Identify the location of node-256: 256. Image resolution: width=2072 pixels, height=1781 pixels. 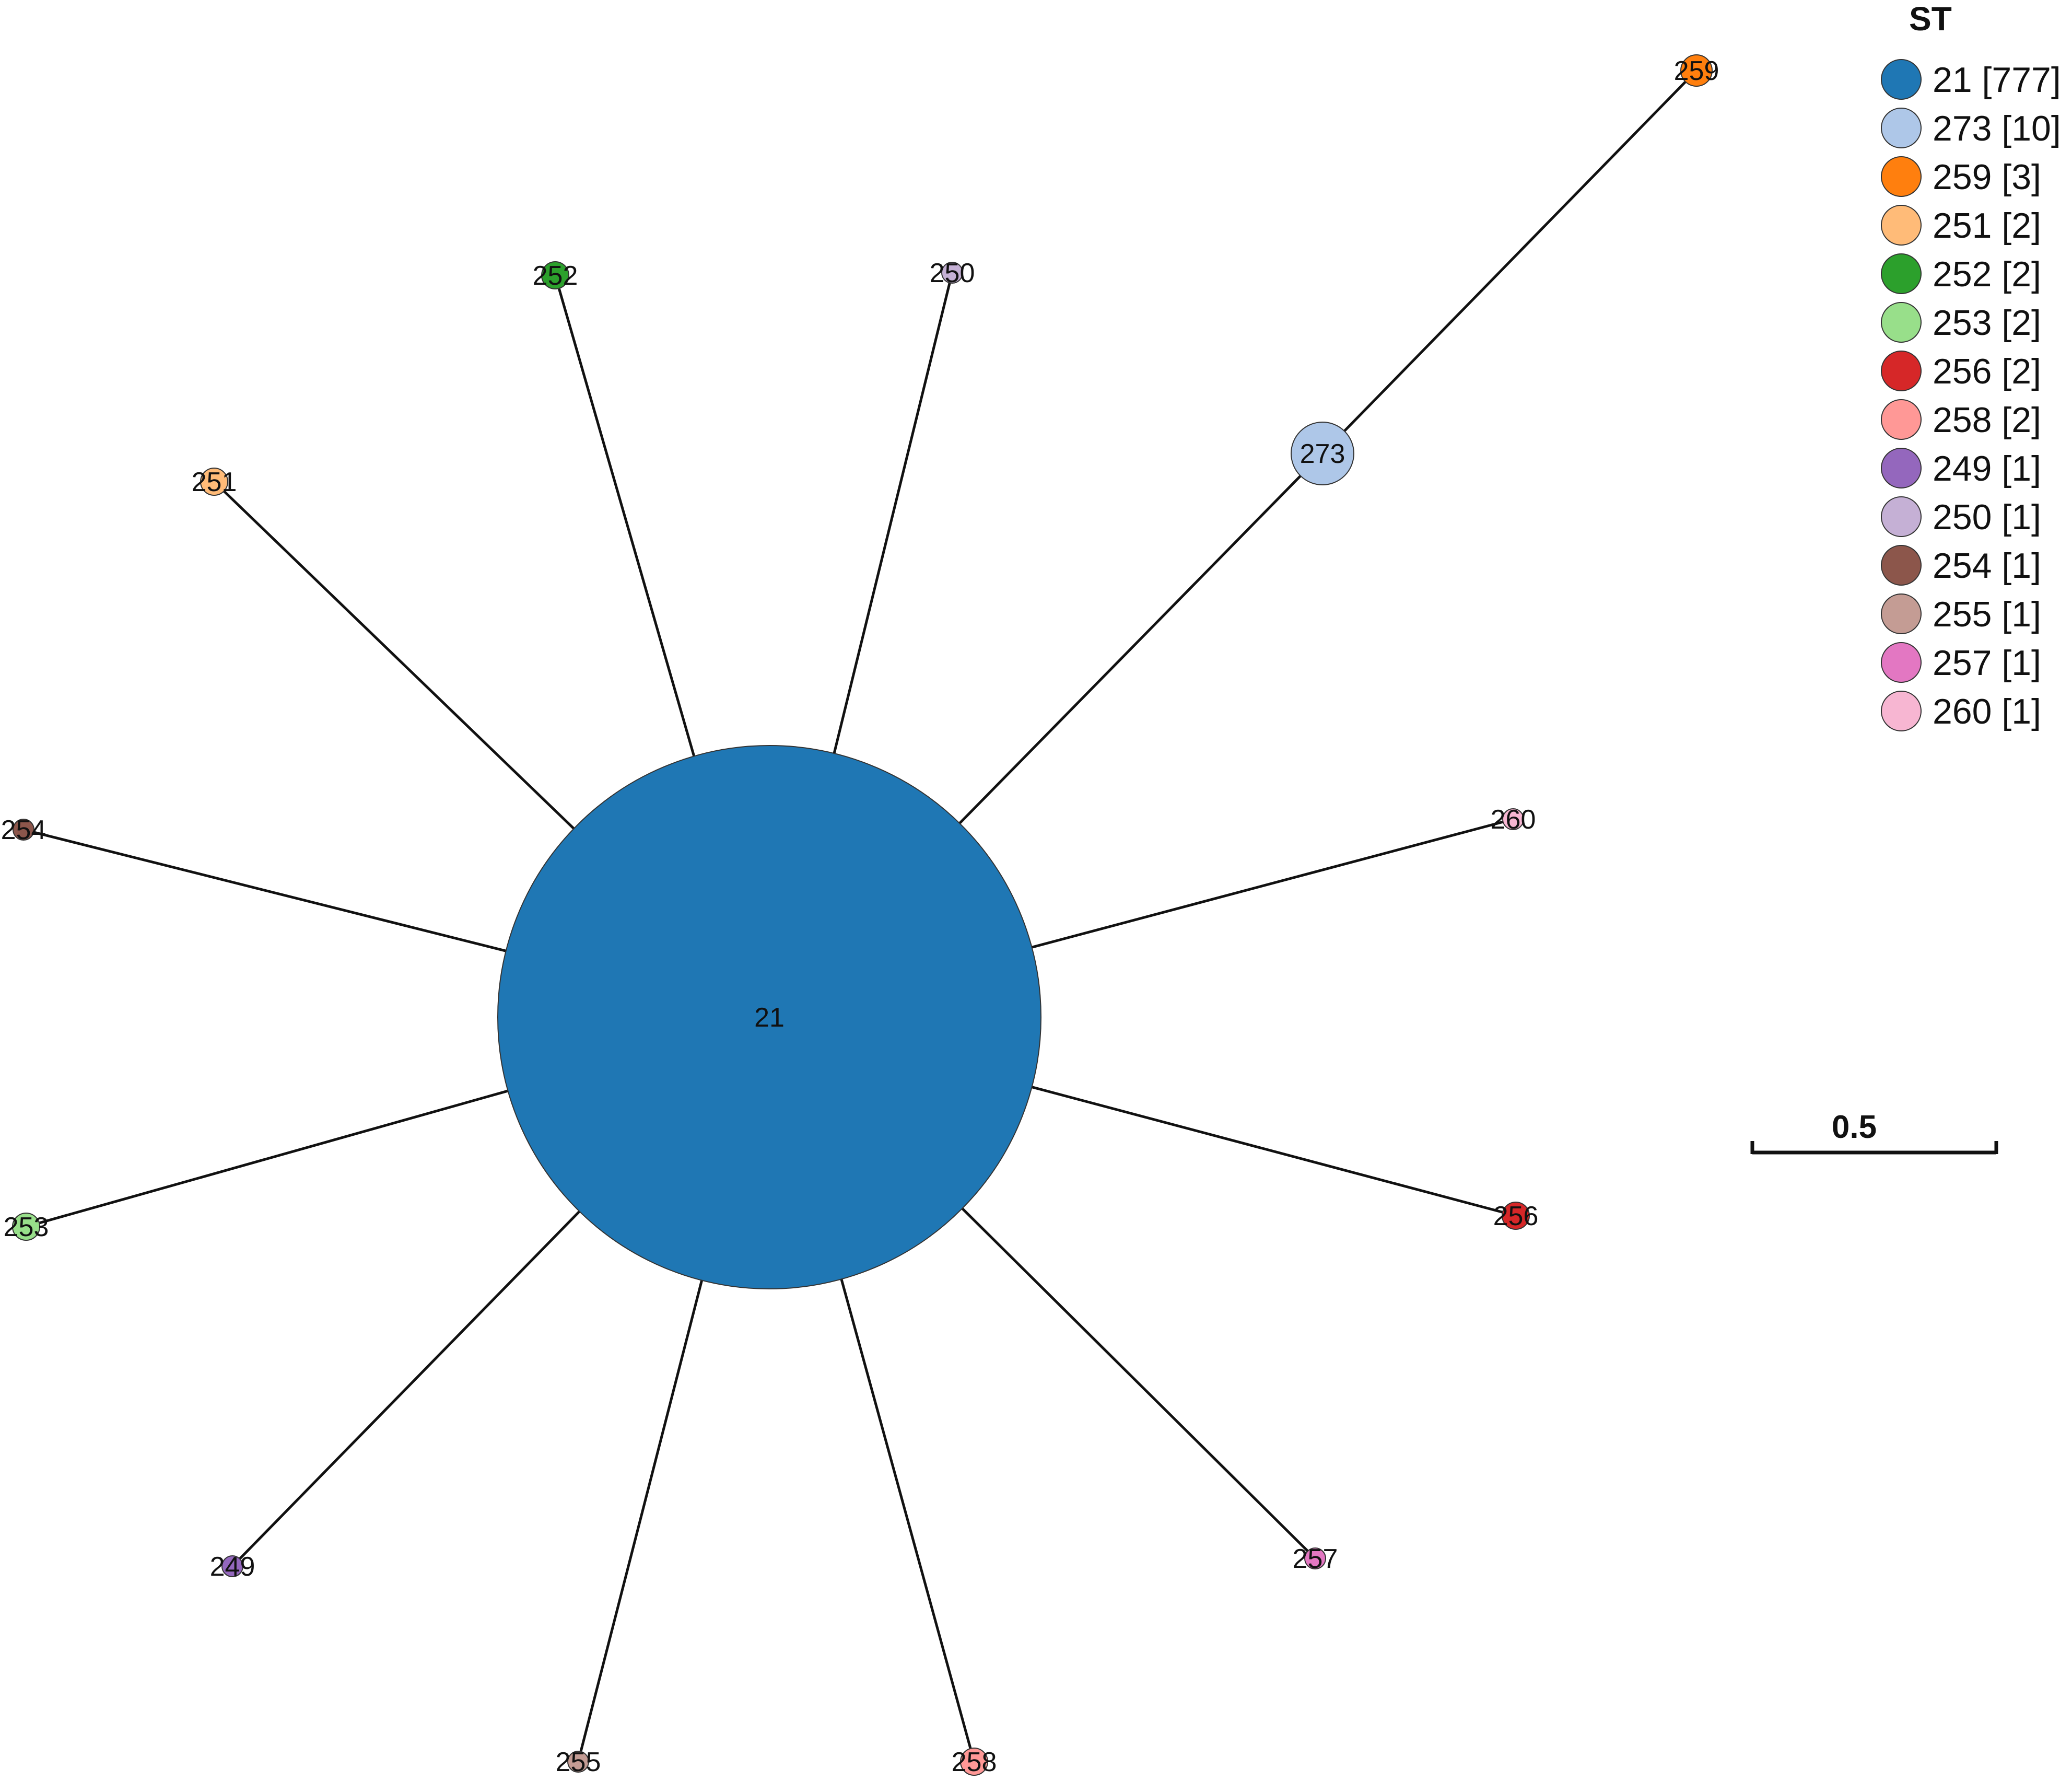
(1516, 1216).